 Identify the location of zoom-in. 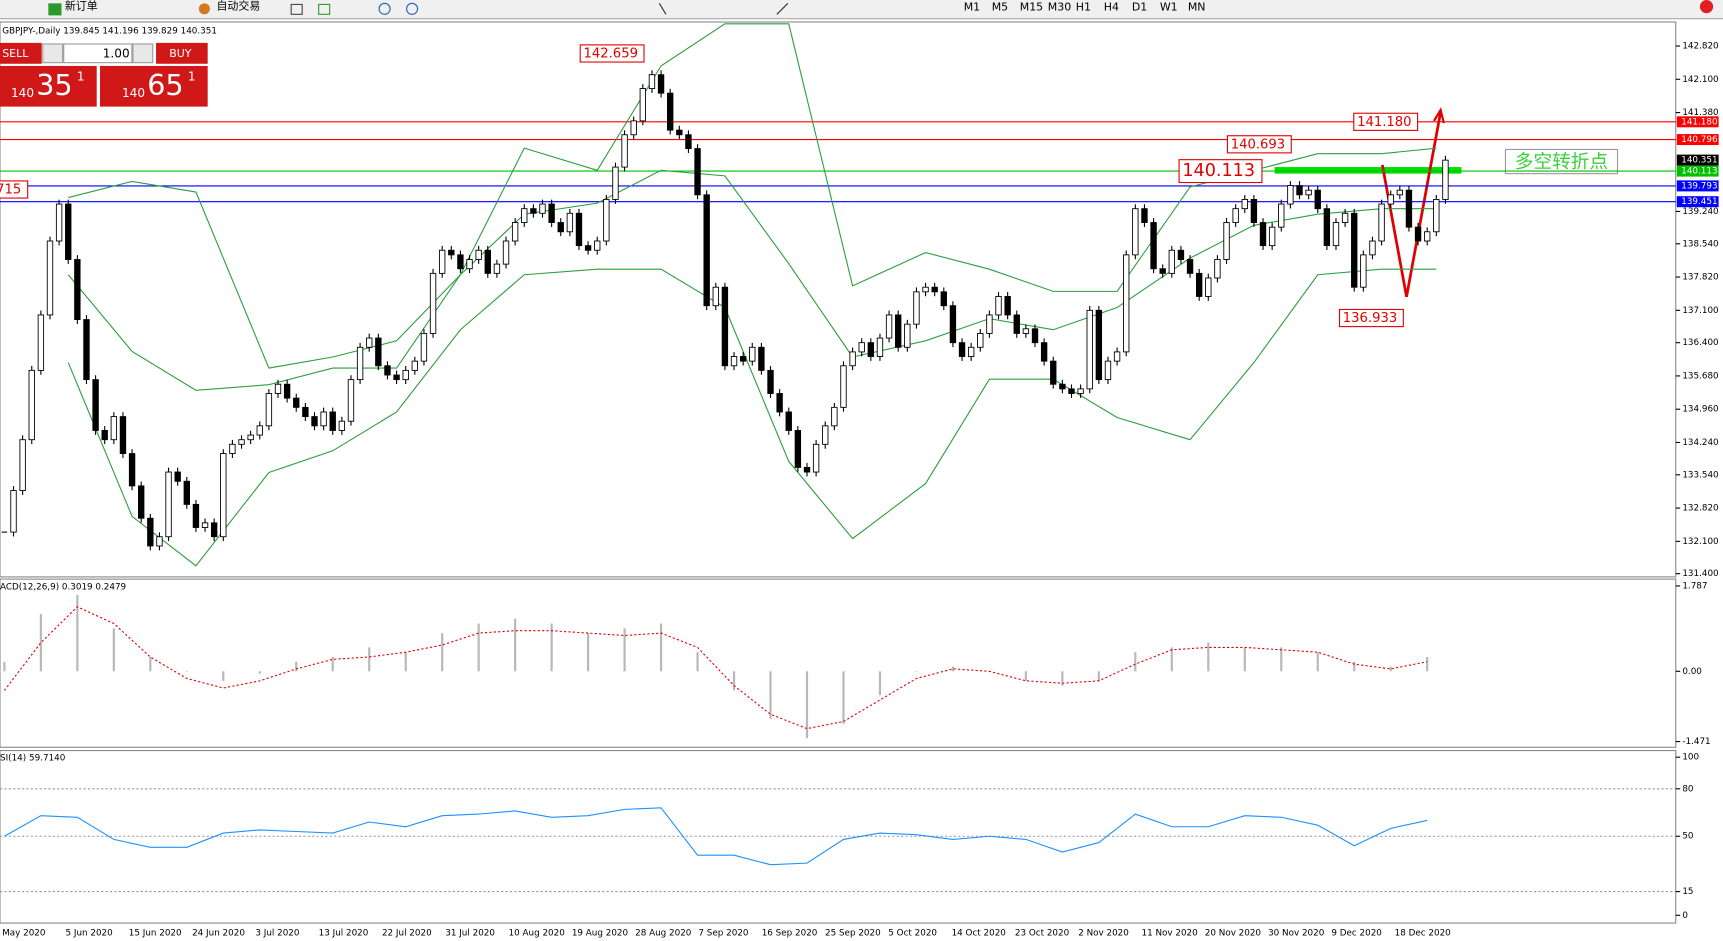
(384, 8).